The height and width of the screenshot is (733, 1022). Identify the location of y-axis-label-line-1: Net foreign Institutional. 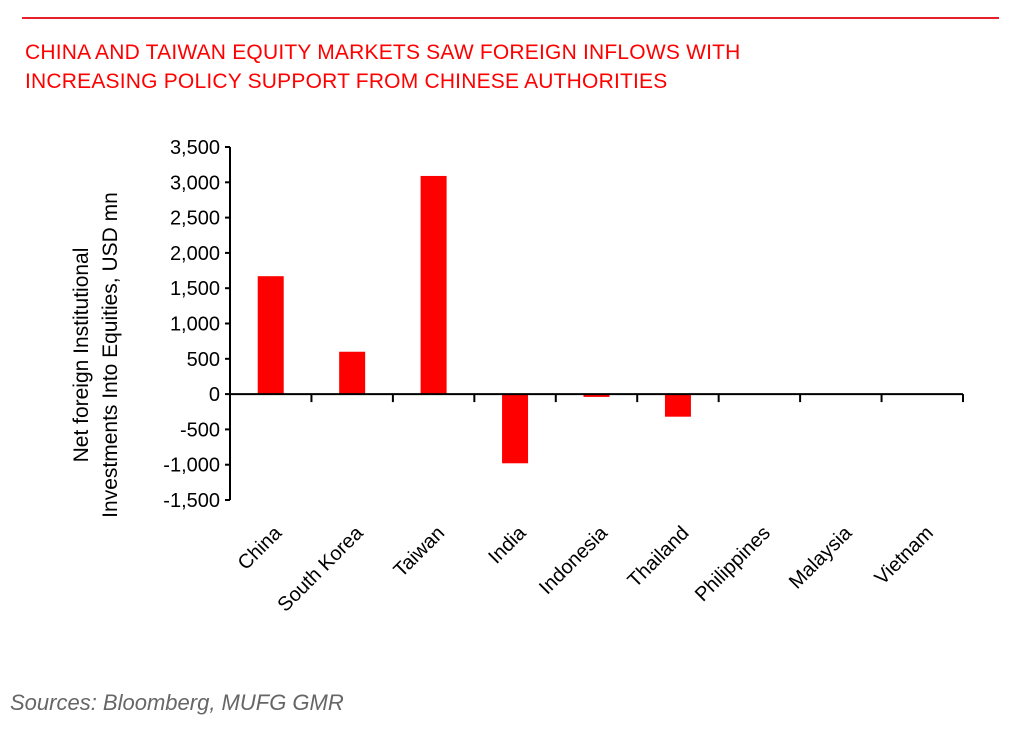
(81, 355).